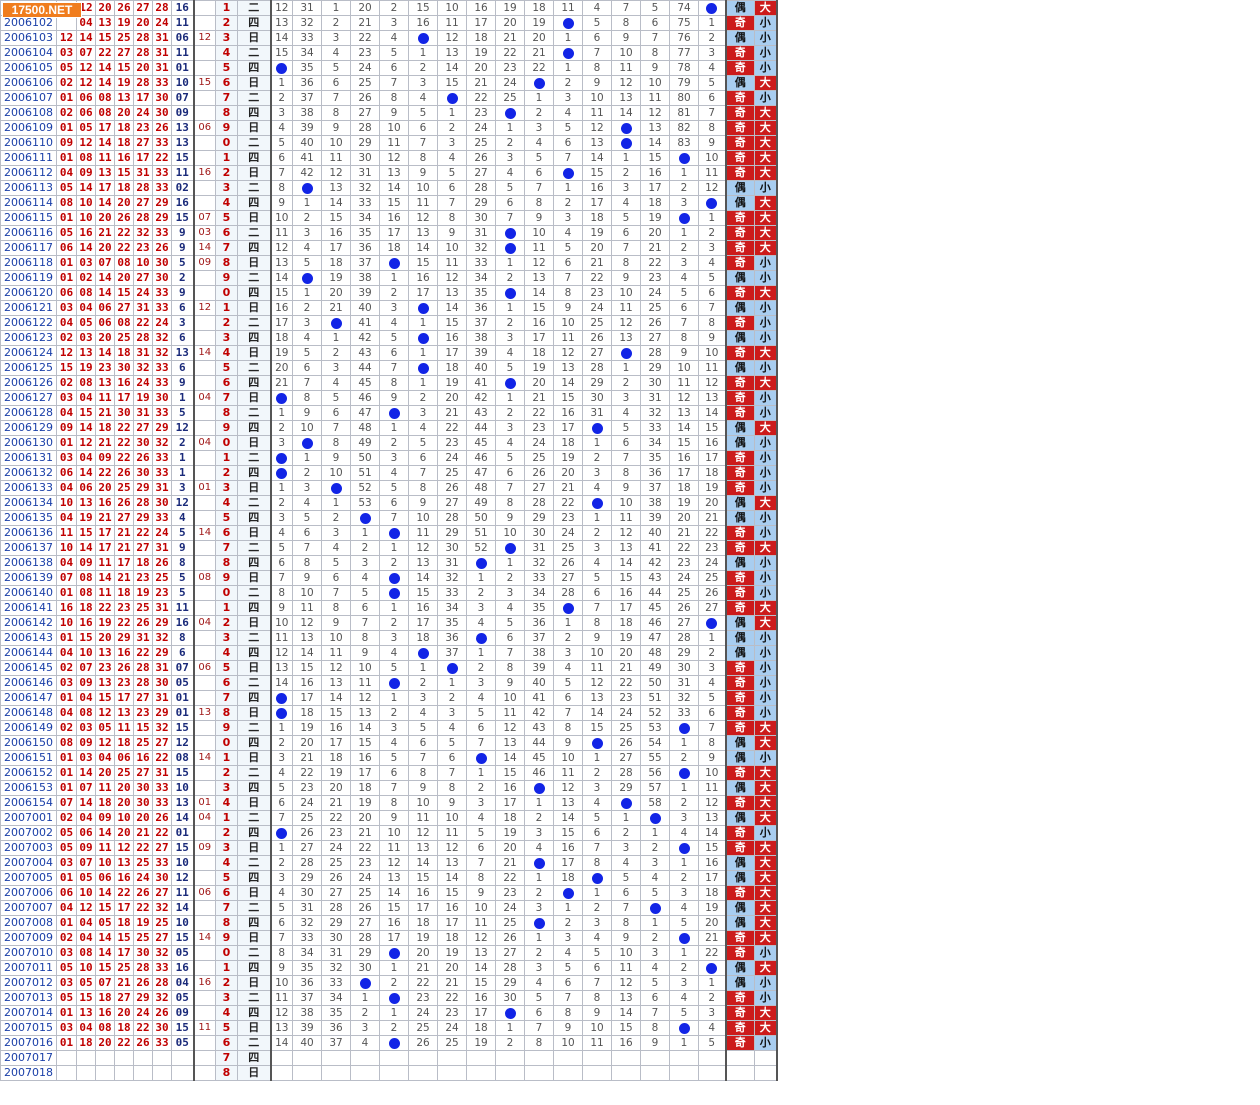 The image size is (1260, 1105). What do you see at coordinates (423, 938) in the screenshot?
I see `missing-count-cell: 19` at bounding box center [423, 938].